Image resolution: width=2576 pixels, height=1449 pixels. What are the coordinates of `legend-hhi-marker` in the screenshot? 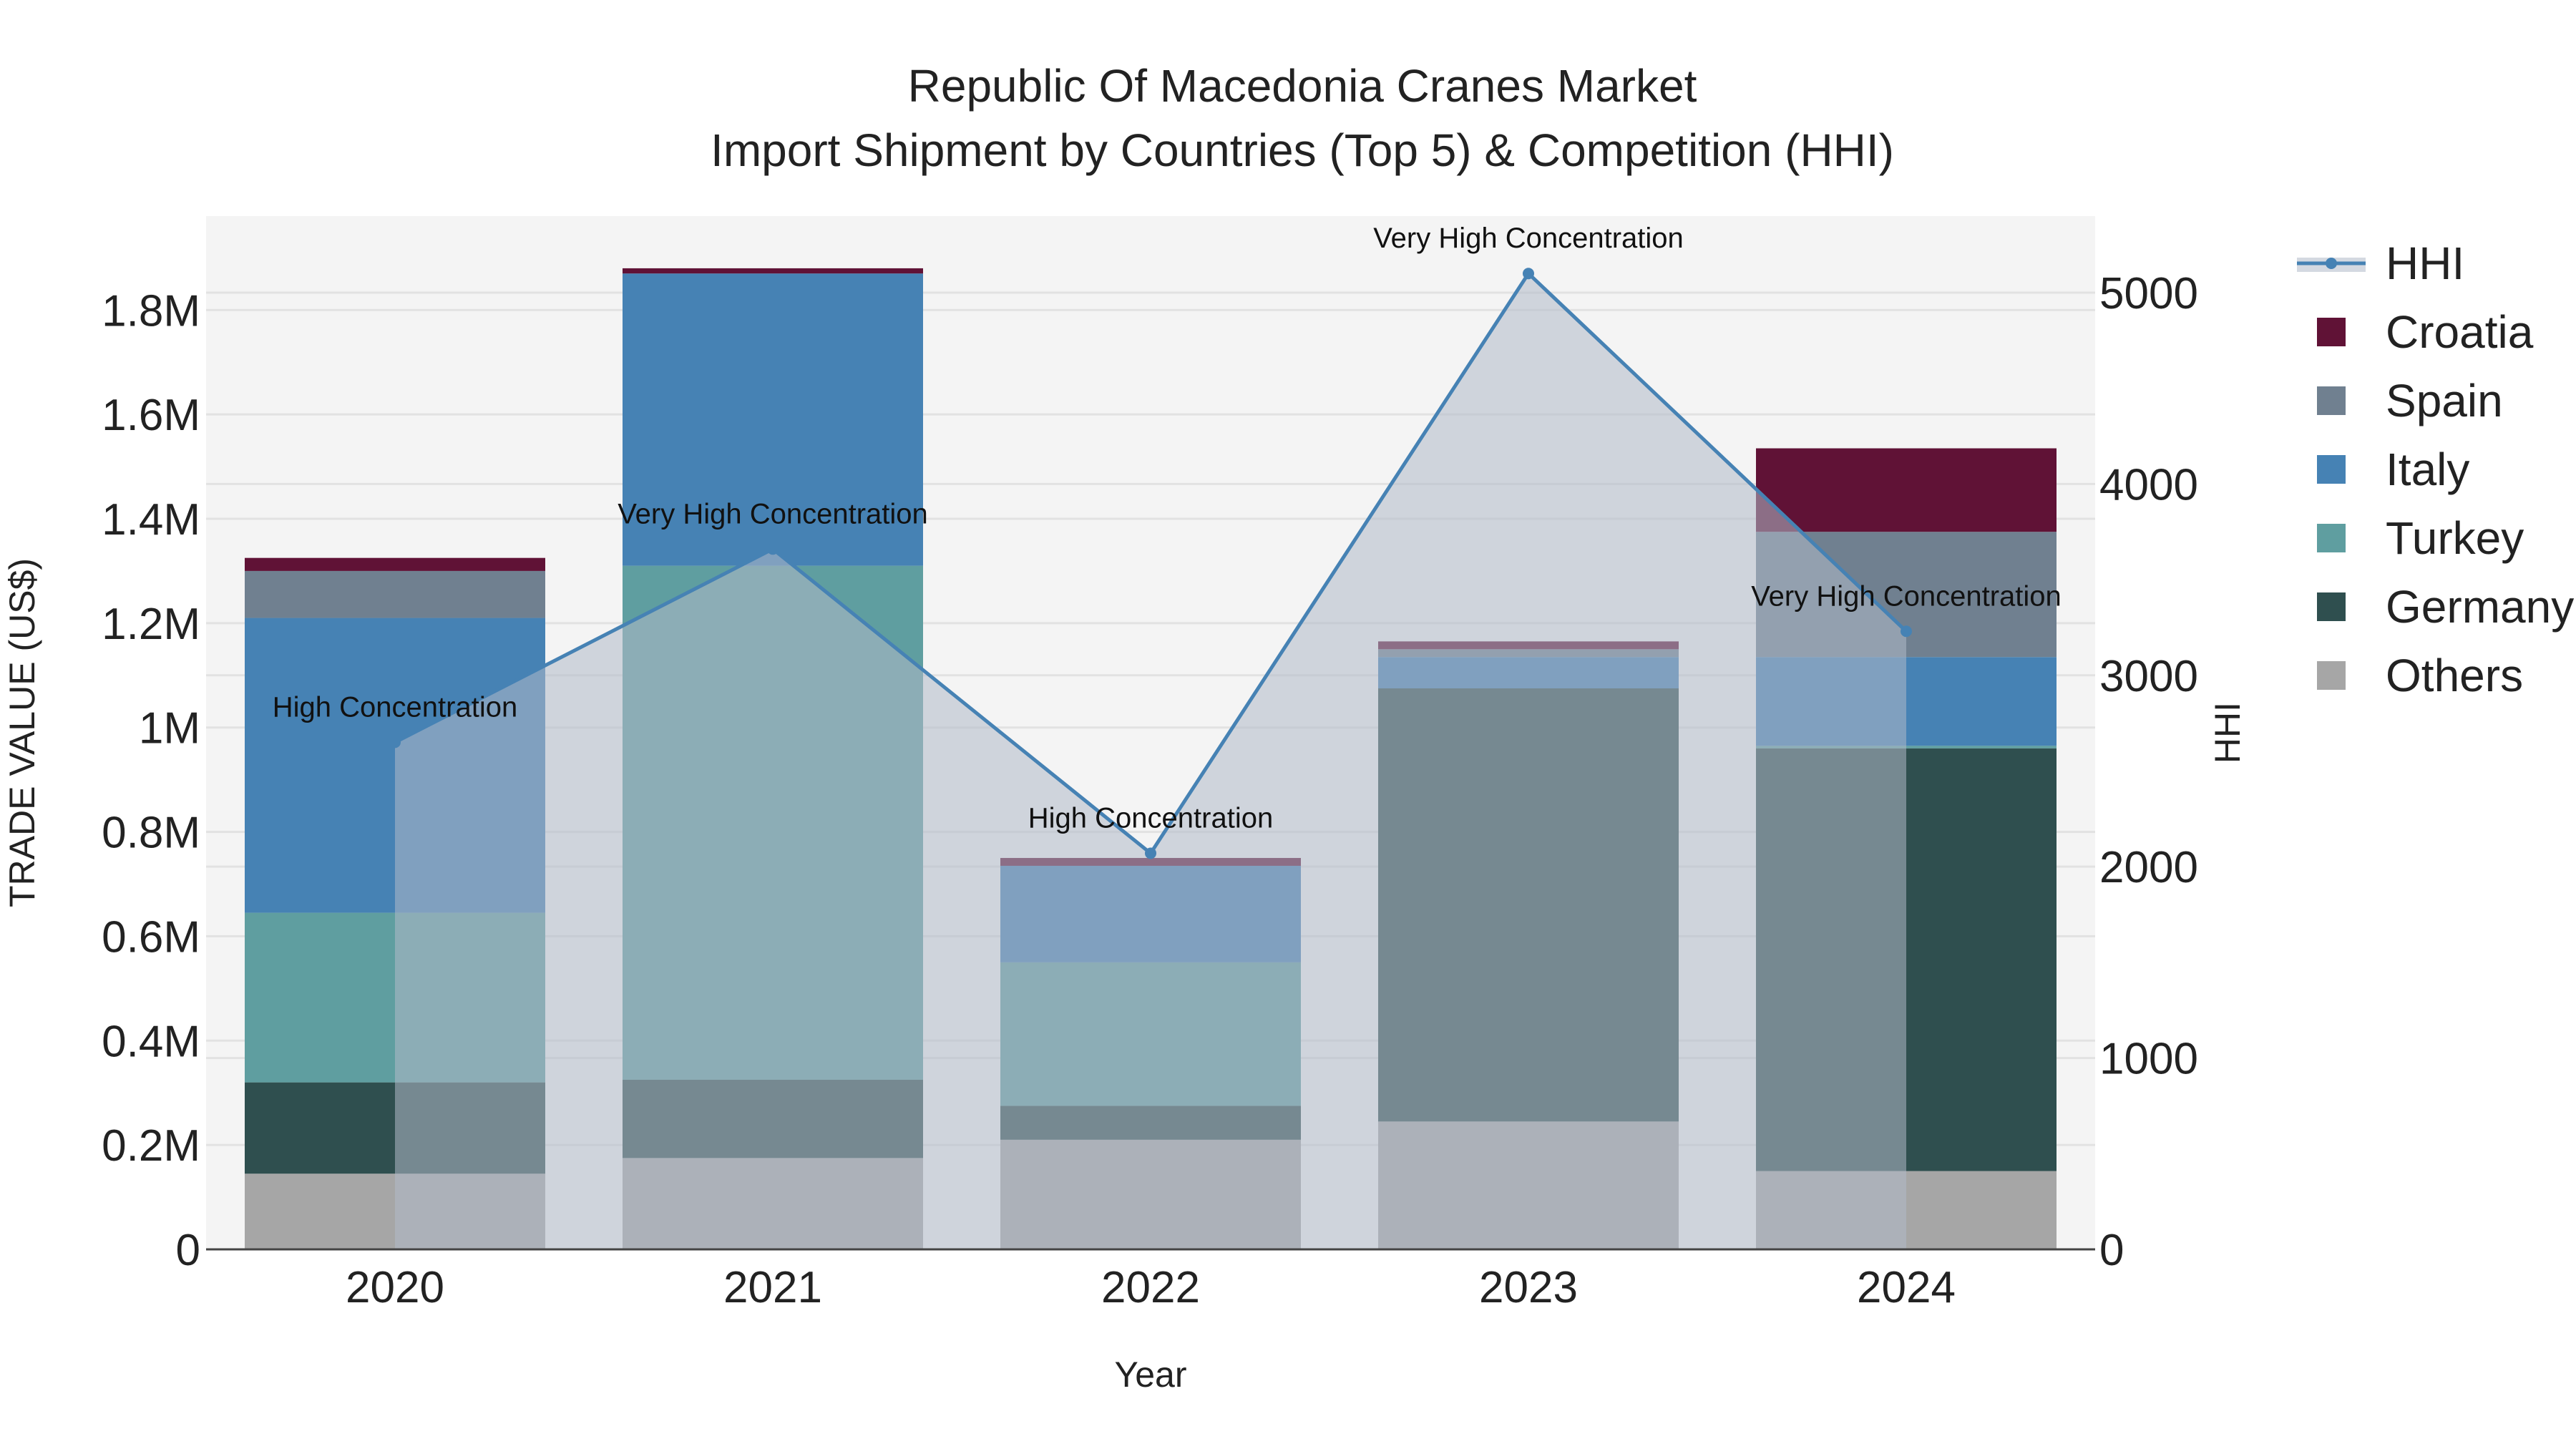 It's located at (2331, 263).